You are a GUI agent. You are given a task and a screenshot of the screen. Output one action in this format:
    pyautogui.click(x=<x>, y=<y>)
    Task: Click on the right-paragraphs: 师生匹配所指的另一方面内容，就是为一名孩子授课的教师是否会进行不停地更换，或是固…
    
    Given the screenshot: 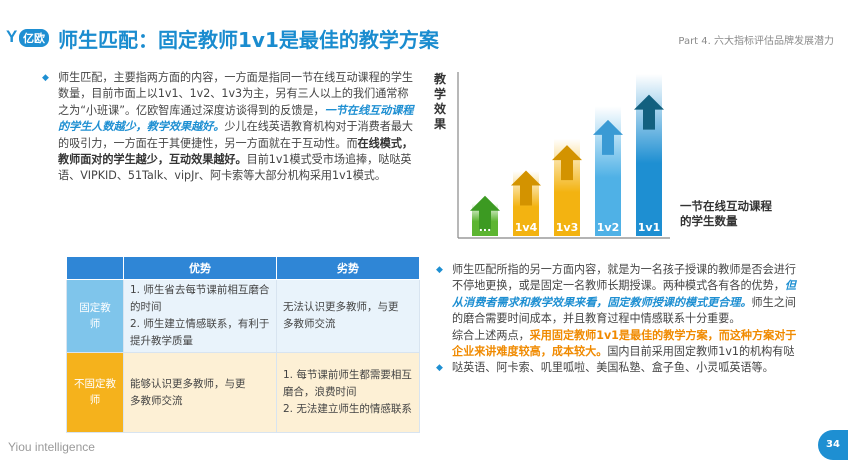 What is the action you would take?
    pyautogui.click(x=628, y=319)
    